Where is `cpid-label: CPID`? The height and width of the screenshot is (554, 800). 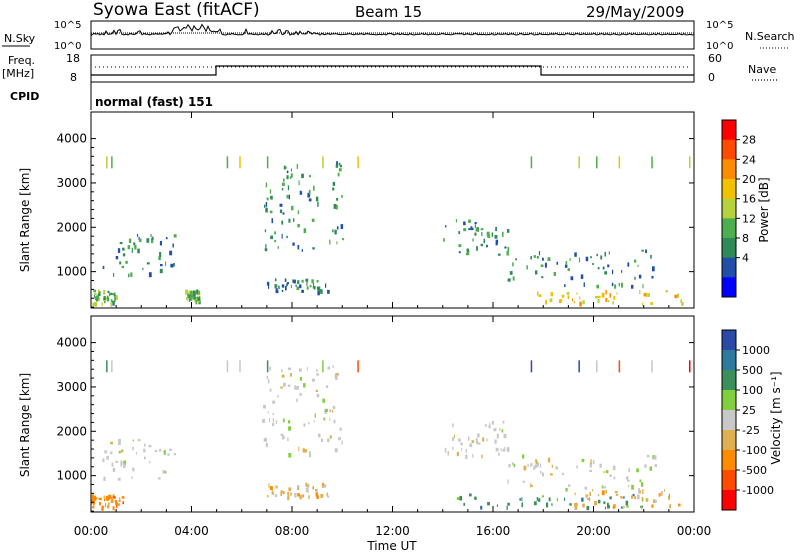
cpid-label: CPID is located at coordinates (24, 96).